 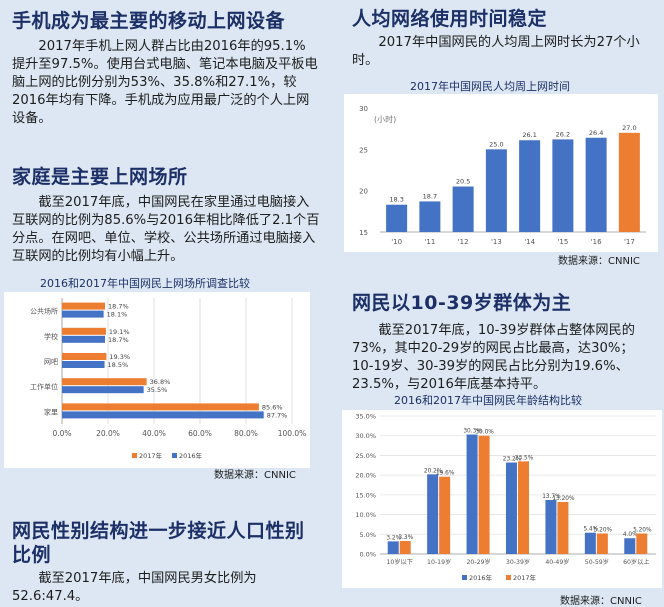 What do you see at coordinates (562, 242) in the screenshot?
I see `x-tick-label: '15` at bounding box center [562, 242].